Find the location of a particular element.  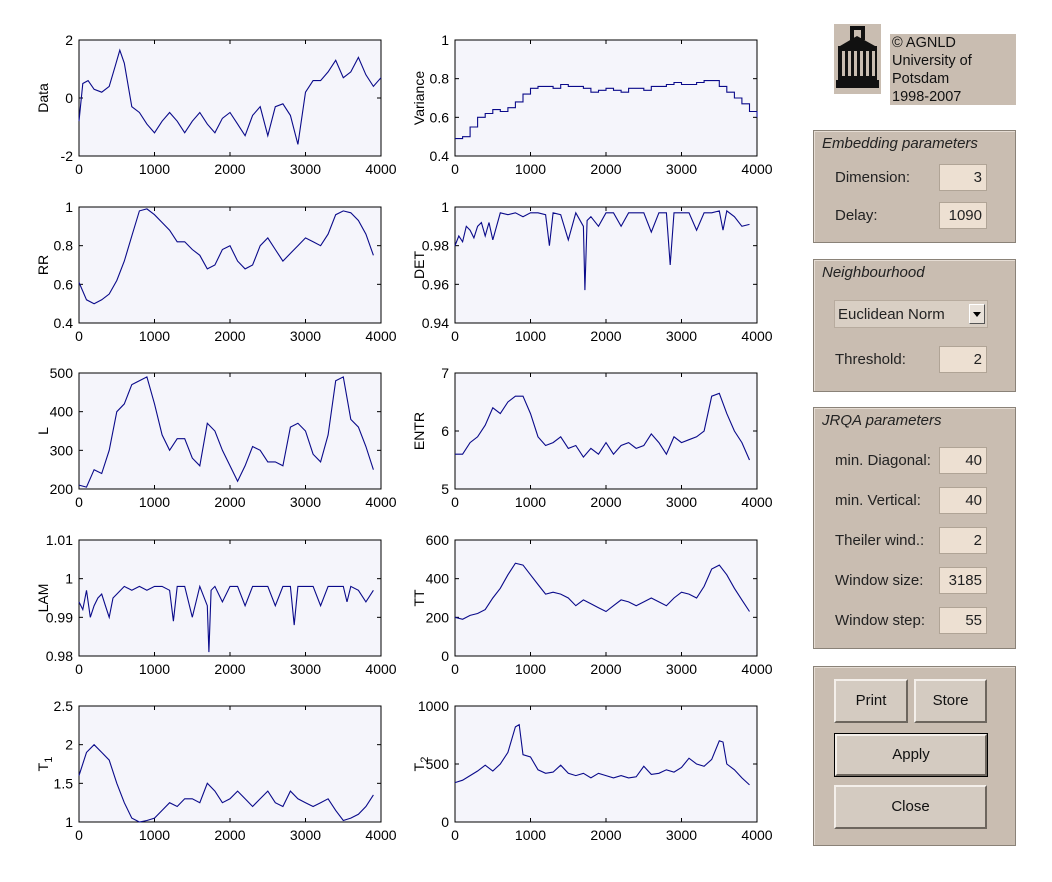

chart-rr: 0 1000 2000 3000 4000 0.4 0.6 0.8 1 RR is located at coordinates (216, 271).